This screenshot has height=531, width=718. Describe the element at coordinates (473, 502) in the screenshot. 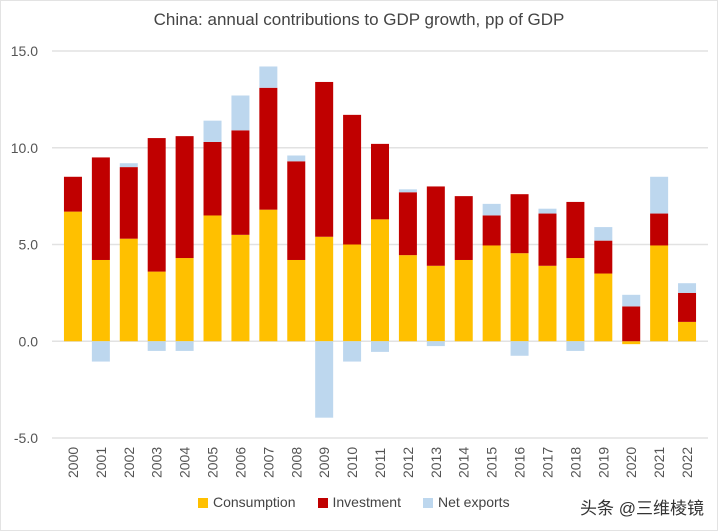

I see `legend-label: Net exports` at that location.